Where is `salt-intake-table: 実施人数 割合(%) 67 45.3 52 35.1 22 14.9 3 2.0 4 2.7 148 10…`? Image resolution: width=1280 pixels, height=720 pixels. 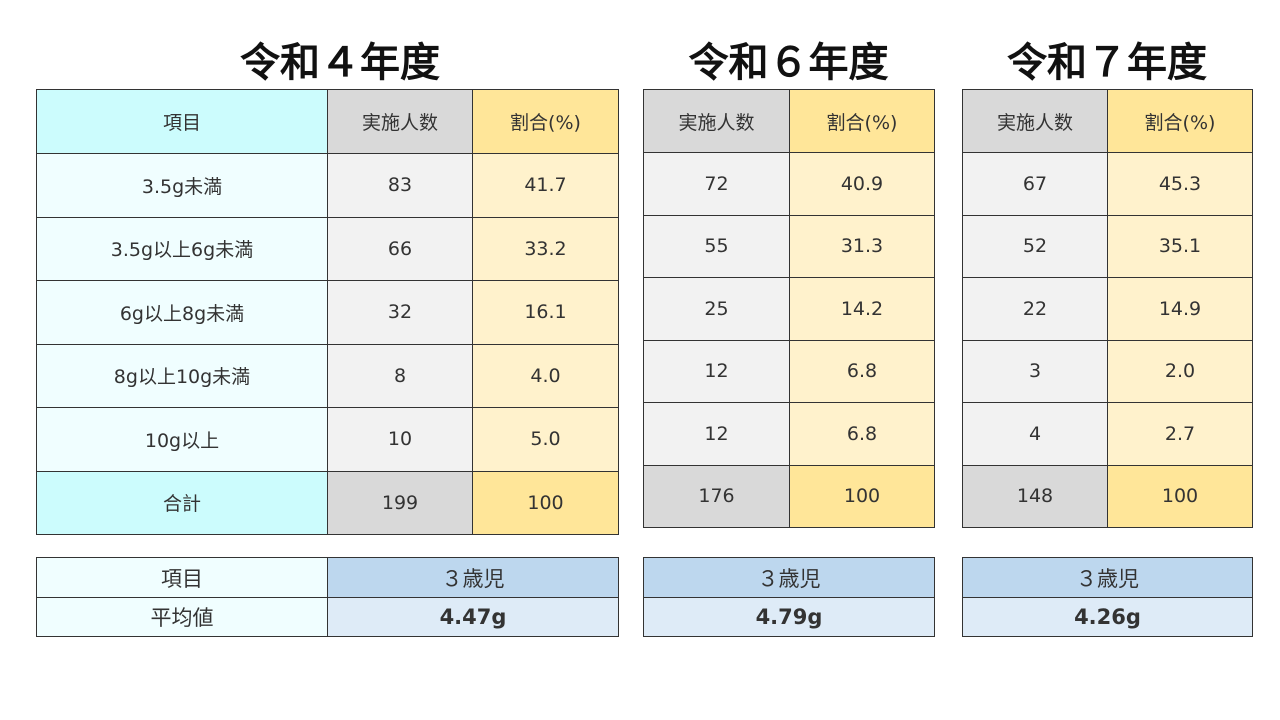
salt-intake-table: 実施人数 割合(%) 67 45.3 52 35.1 22 14.9 3 2.0 4 2.7 148 10… is located at coordinates (1107, 308).